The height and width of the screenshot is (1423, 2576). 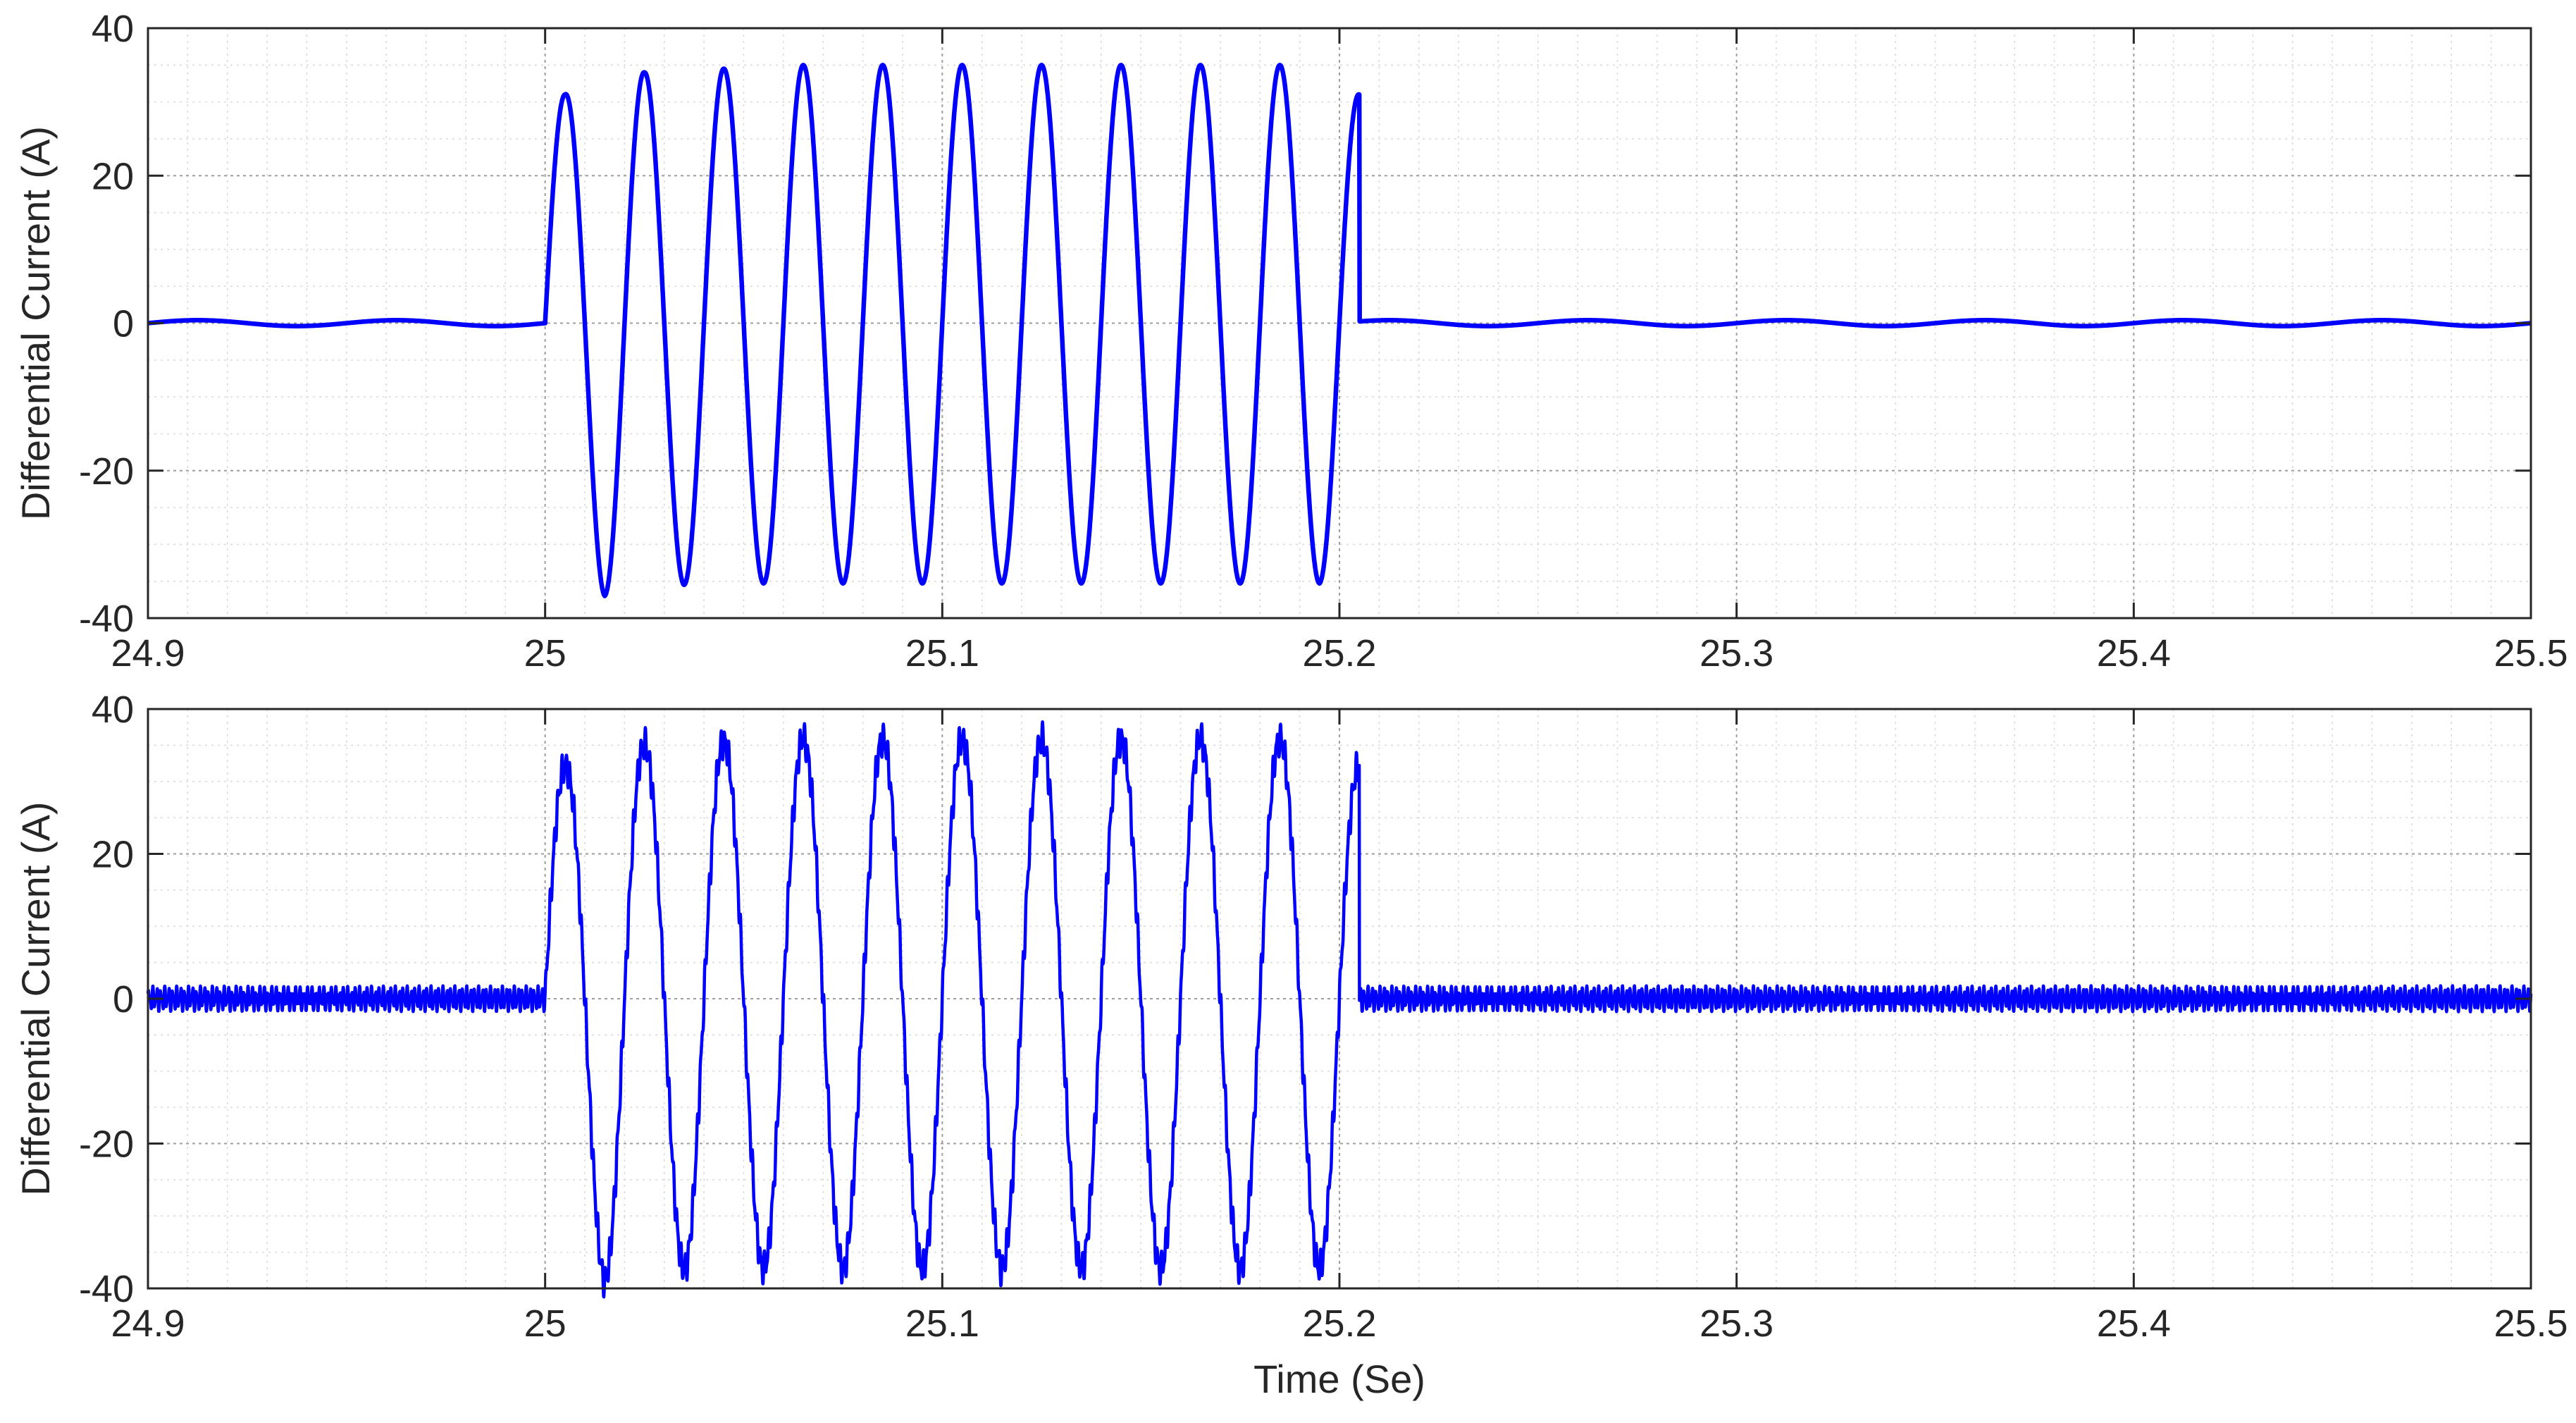 What do you see at coordinates (106, 999) in the screenshot?
I see `bottom-y-tick-labels: 40 20 0 -20 -40` at bounding box center [106, 999].